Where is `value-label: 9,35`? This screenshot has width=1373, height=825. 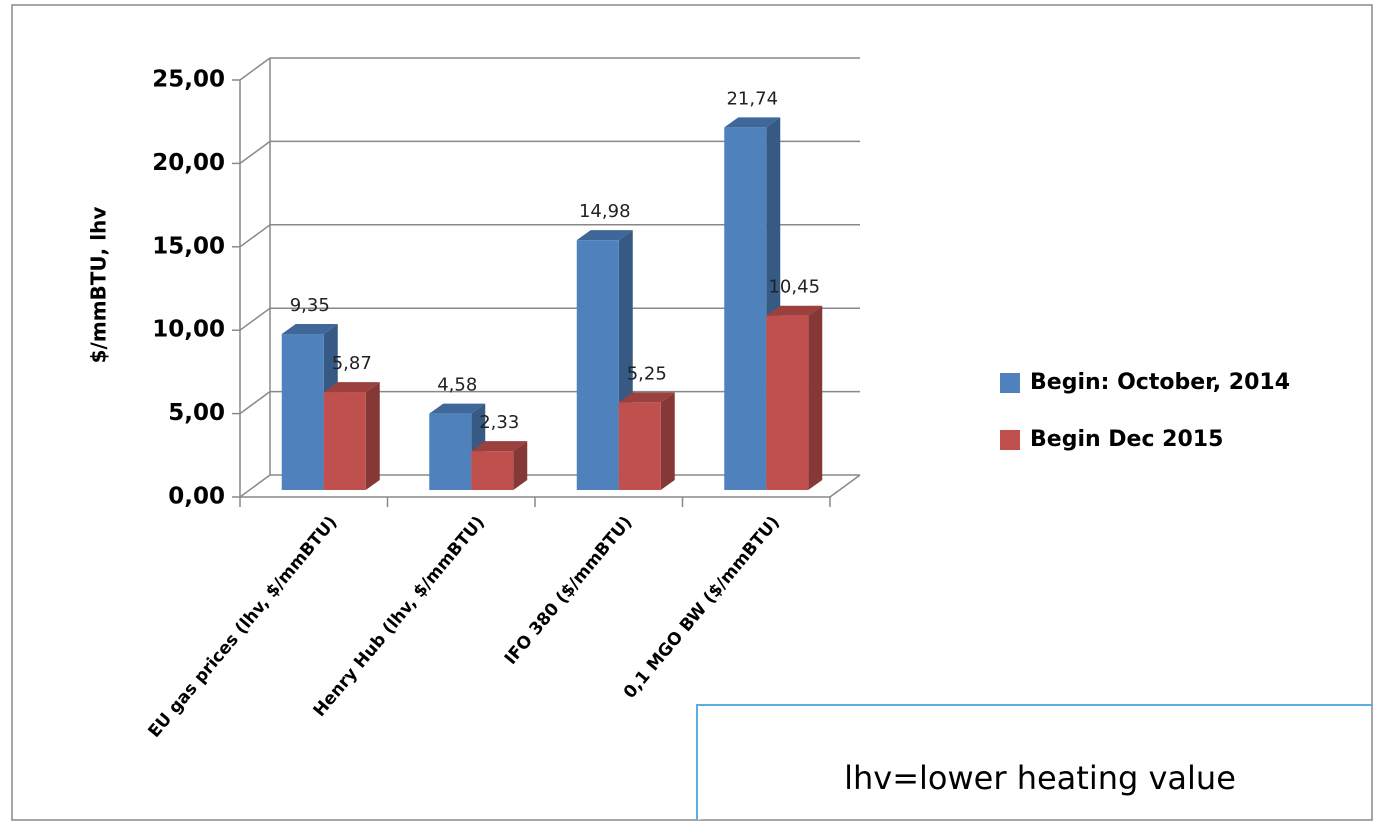 value-label: 9,35 is located at coordinates (310, 305).